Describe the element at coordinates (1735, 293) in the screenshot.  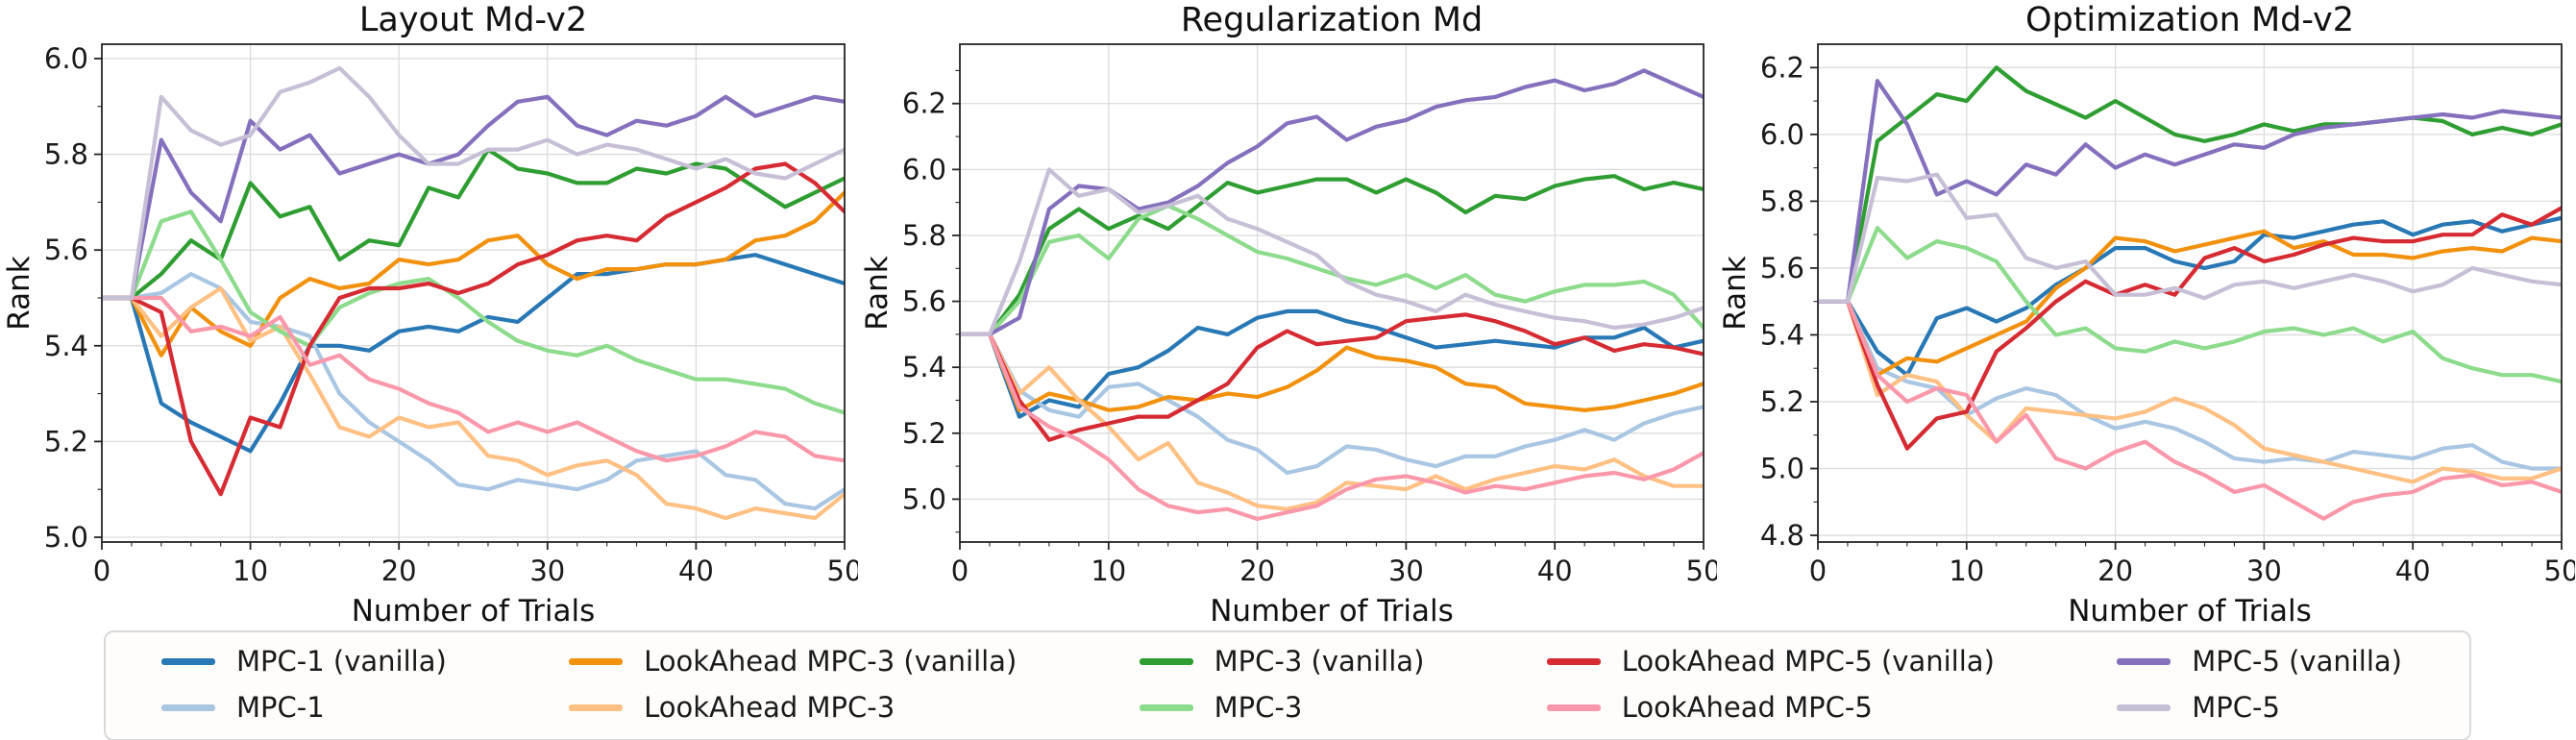
I see `y-axis-label: Rank` at that location.